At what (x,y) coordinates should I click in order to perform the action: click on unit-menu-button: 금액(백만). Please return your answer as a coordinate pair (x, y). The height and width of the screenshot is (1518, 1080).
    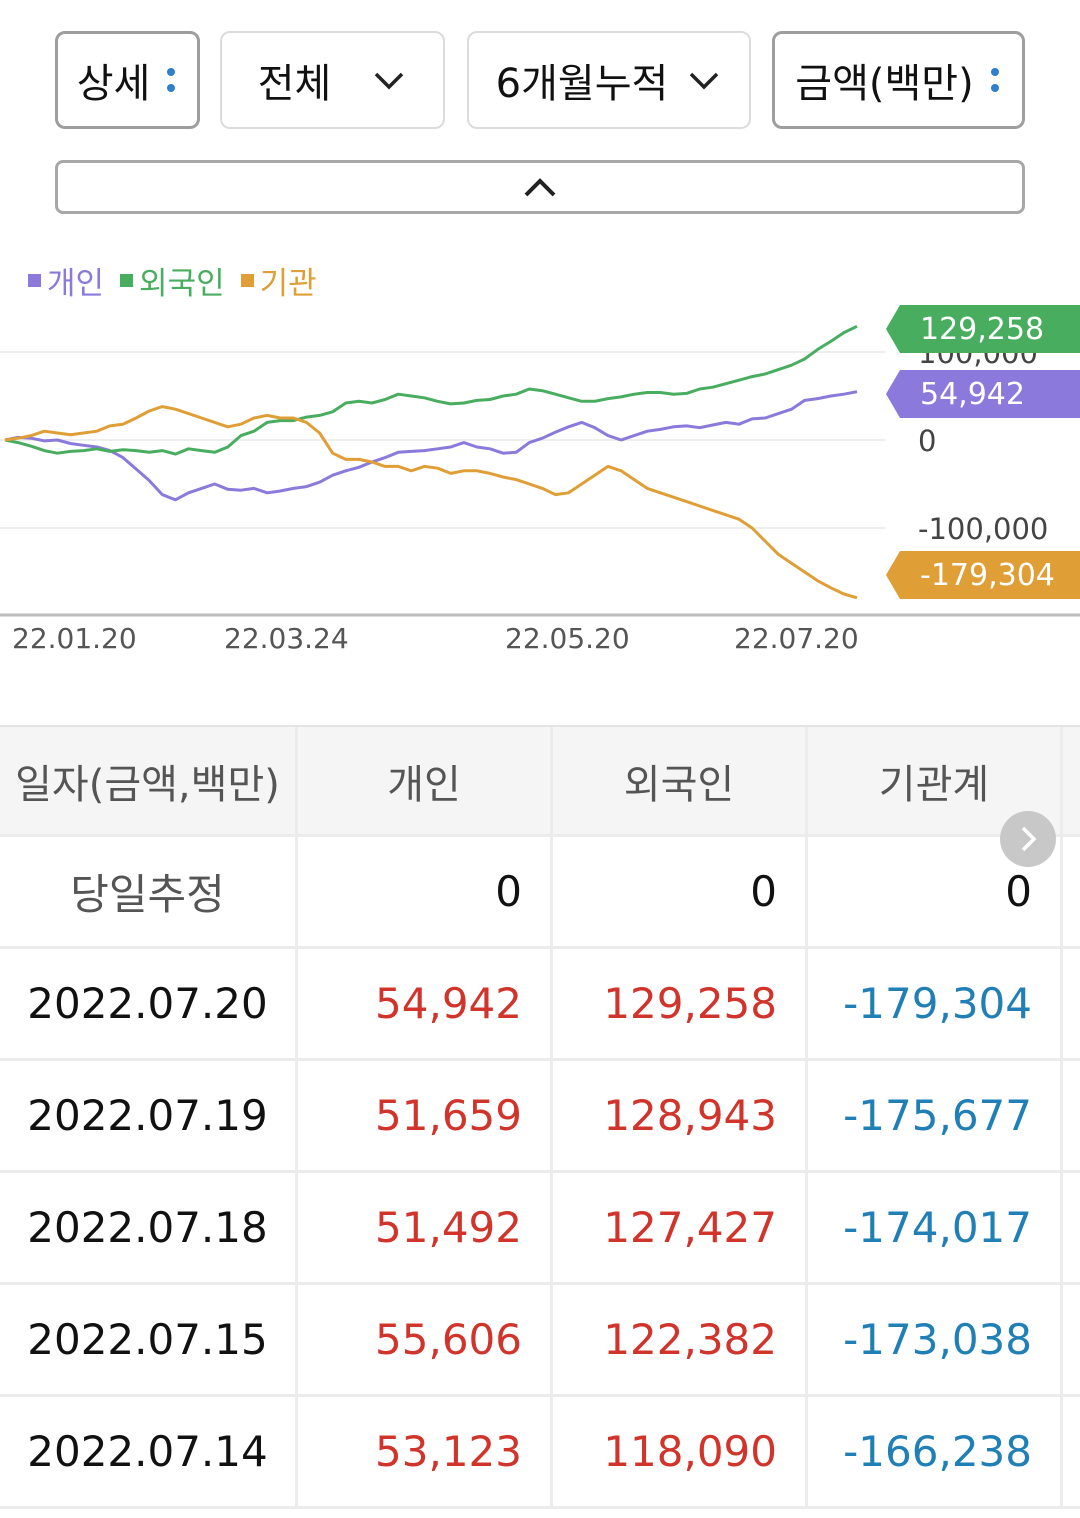
    Looking at the image, I should click on (898, 80).